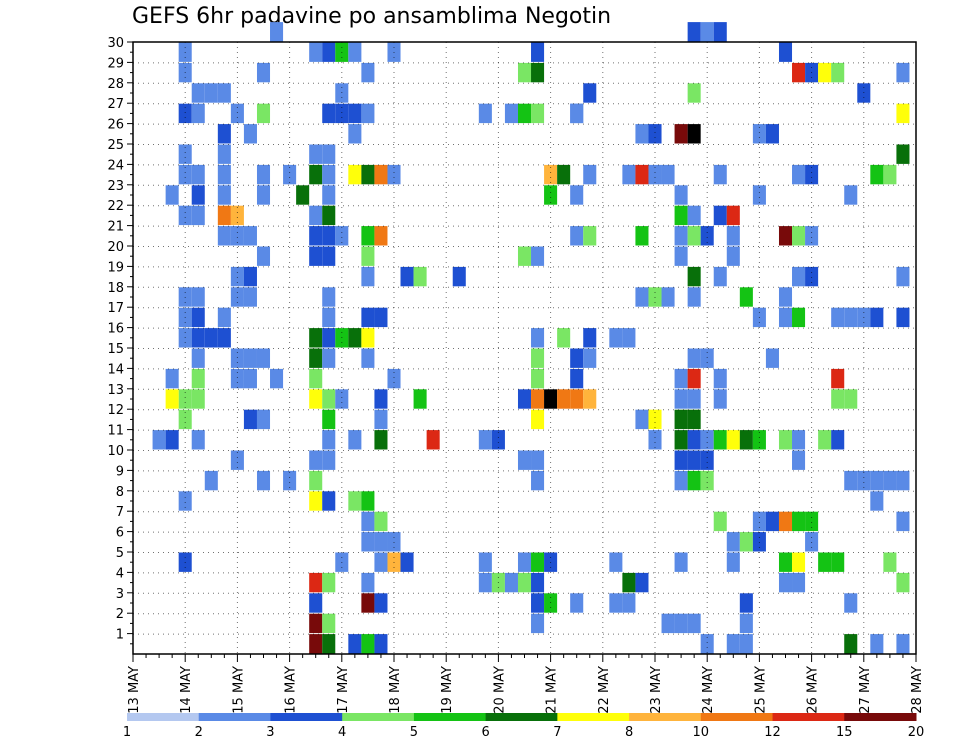  I want to click on y-tick-label: 1, so click(120, 635).